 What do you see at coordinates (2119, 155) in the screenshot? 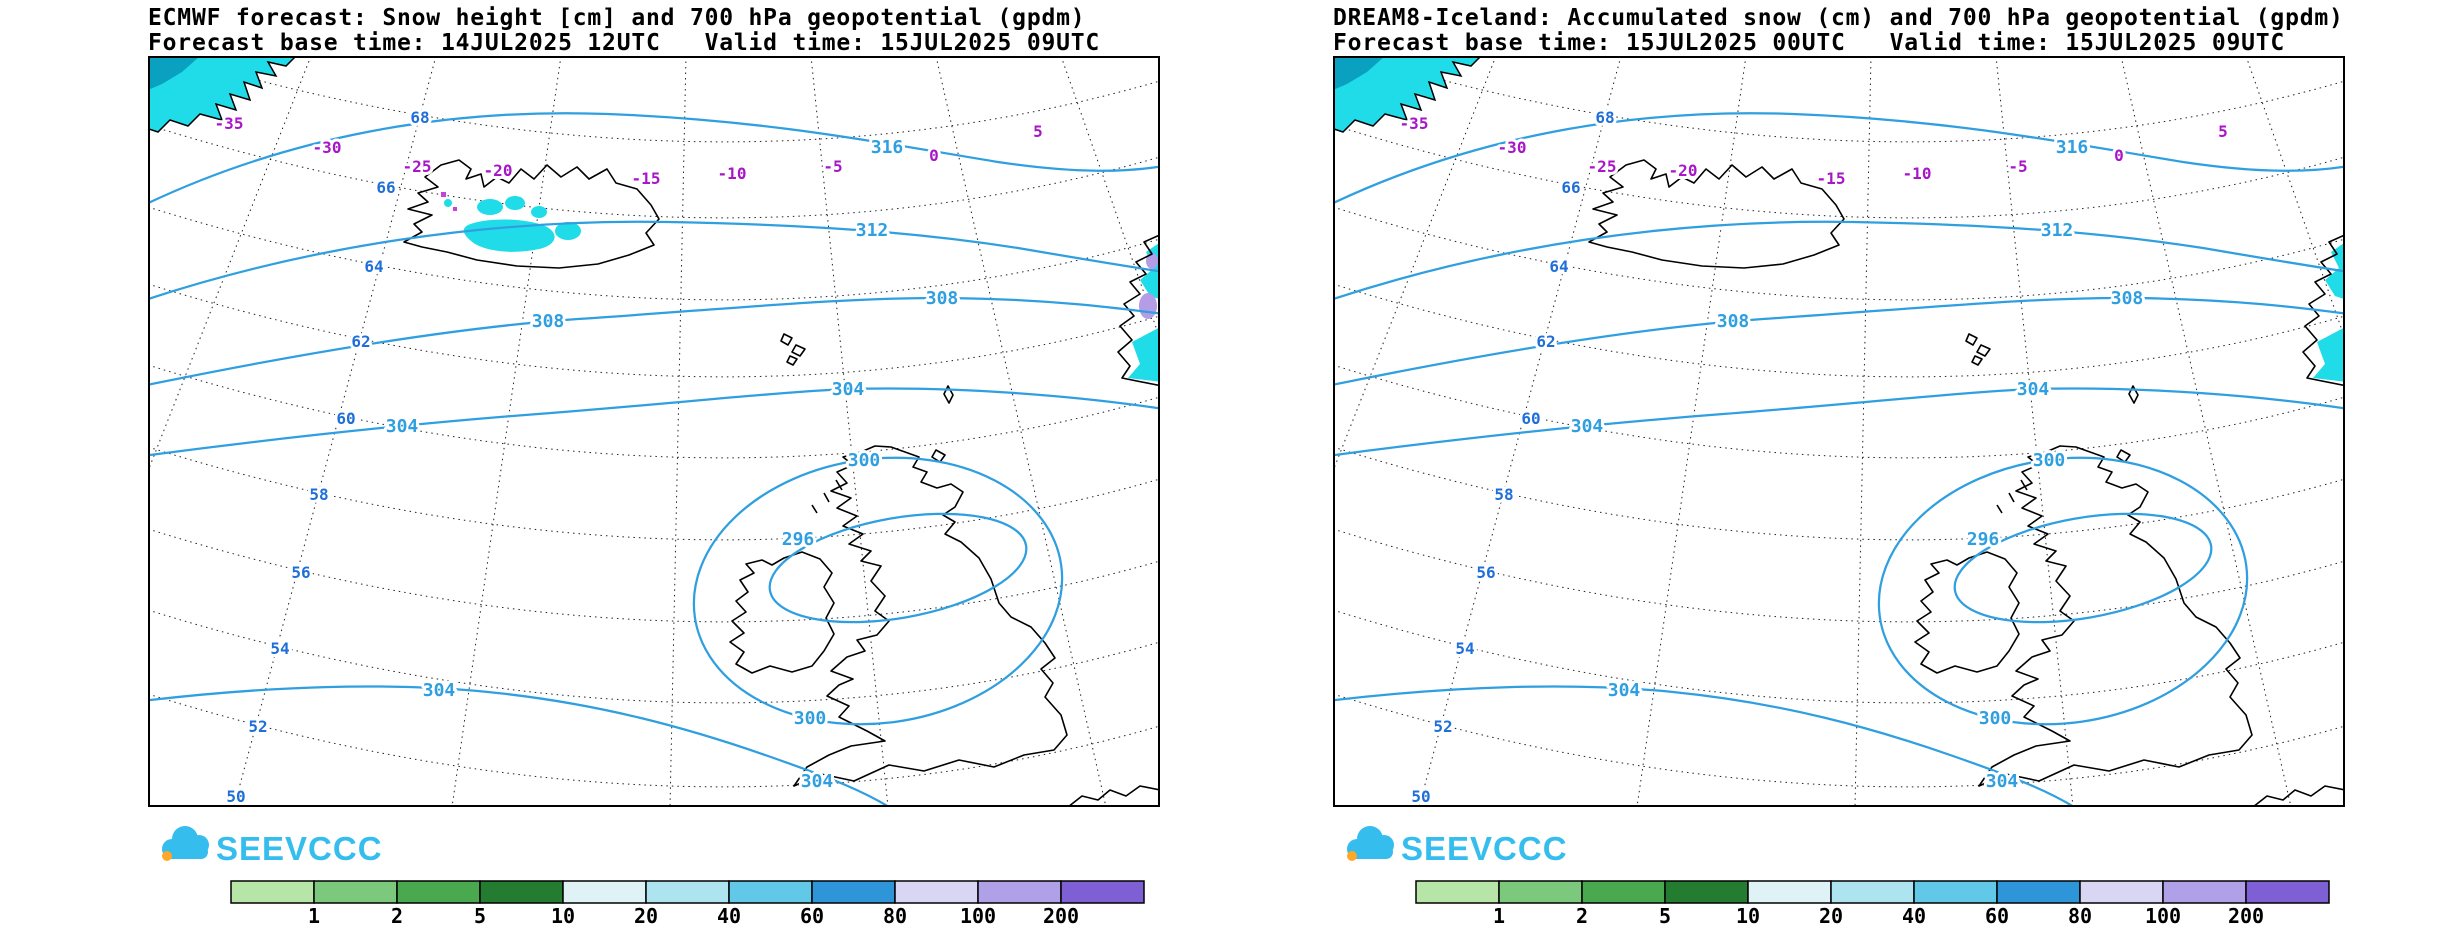
I see `temperature-label: 0` at bounding box center [2119, 155].